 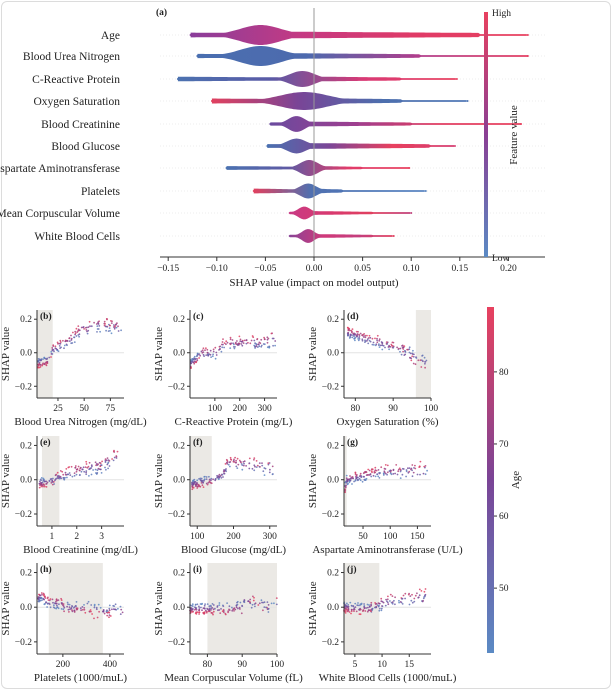 I want to click on panel-label: (g), so click(x=352, y=442).